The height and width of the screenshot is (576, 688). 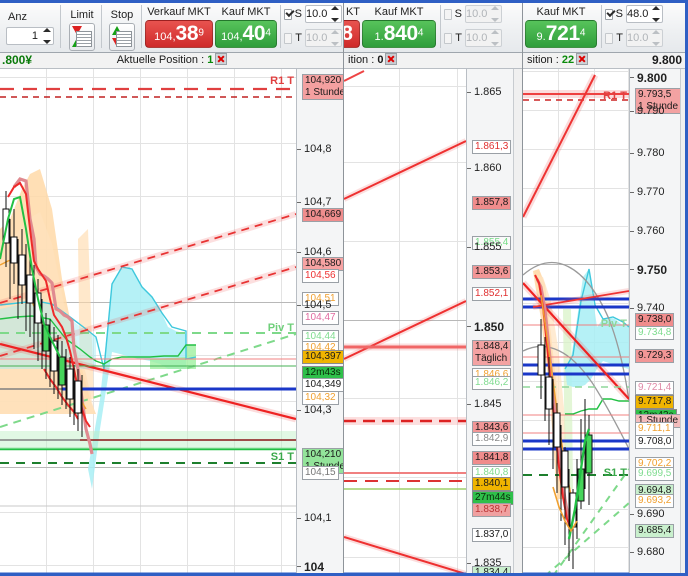 What do you see at coordinates (323, 87) in the screenshot?
I see `price-level-tag: 104,920 1 Stunde` at bounding box center [323, 87].